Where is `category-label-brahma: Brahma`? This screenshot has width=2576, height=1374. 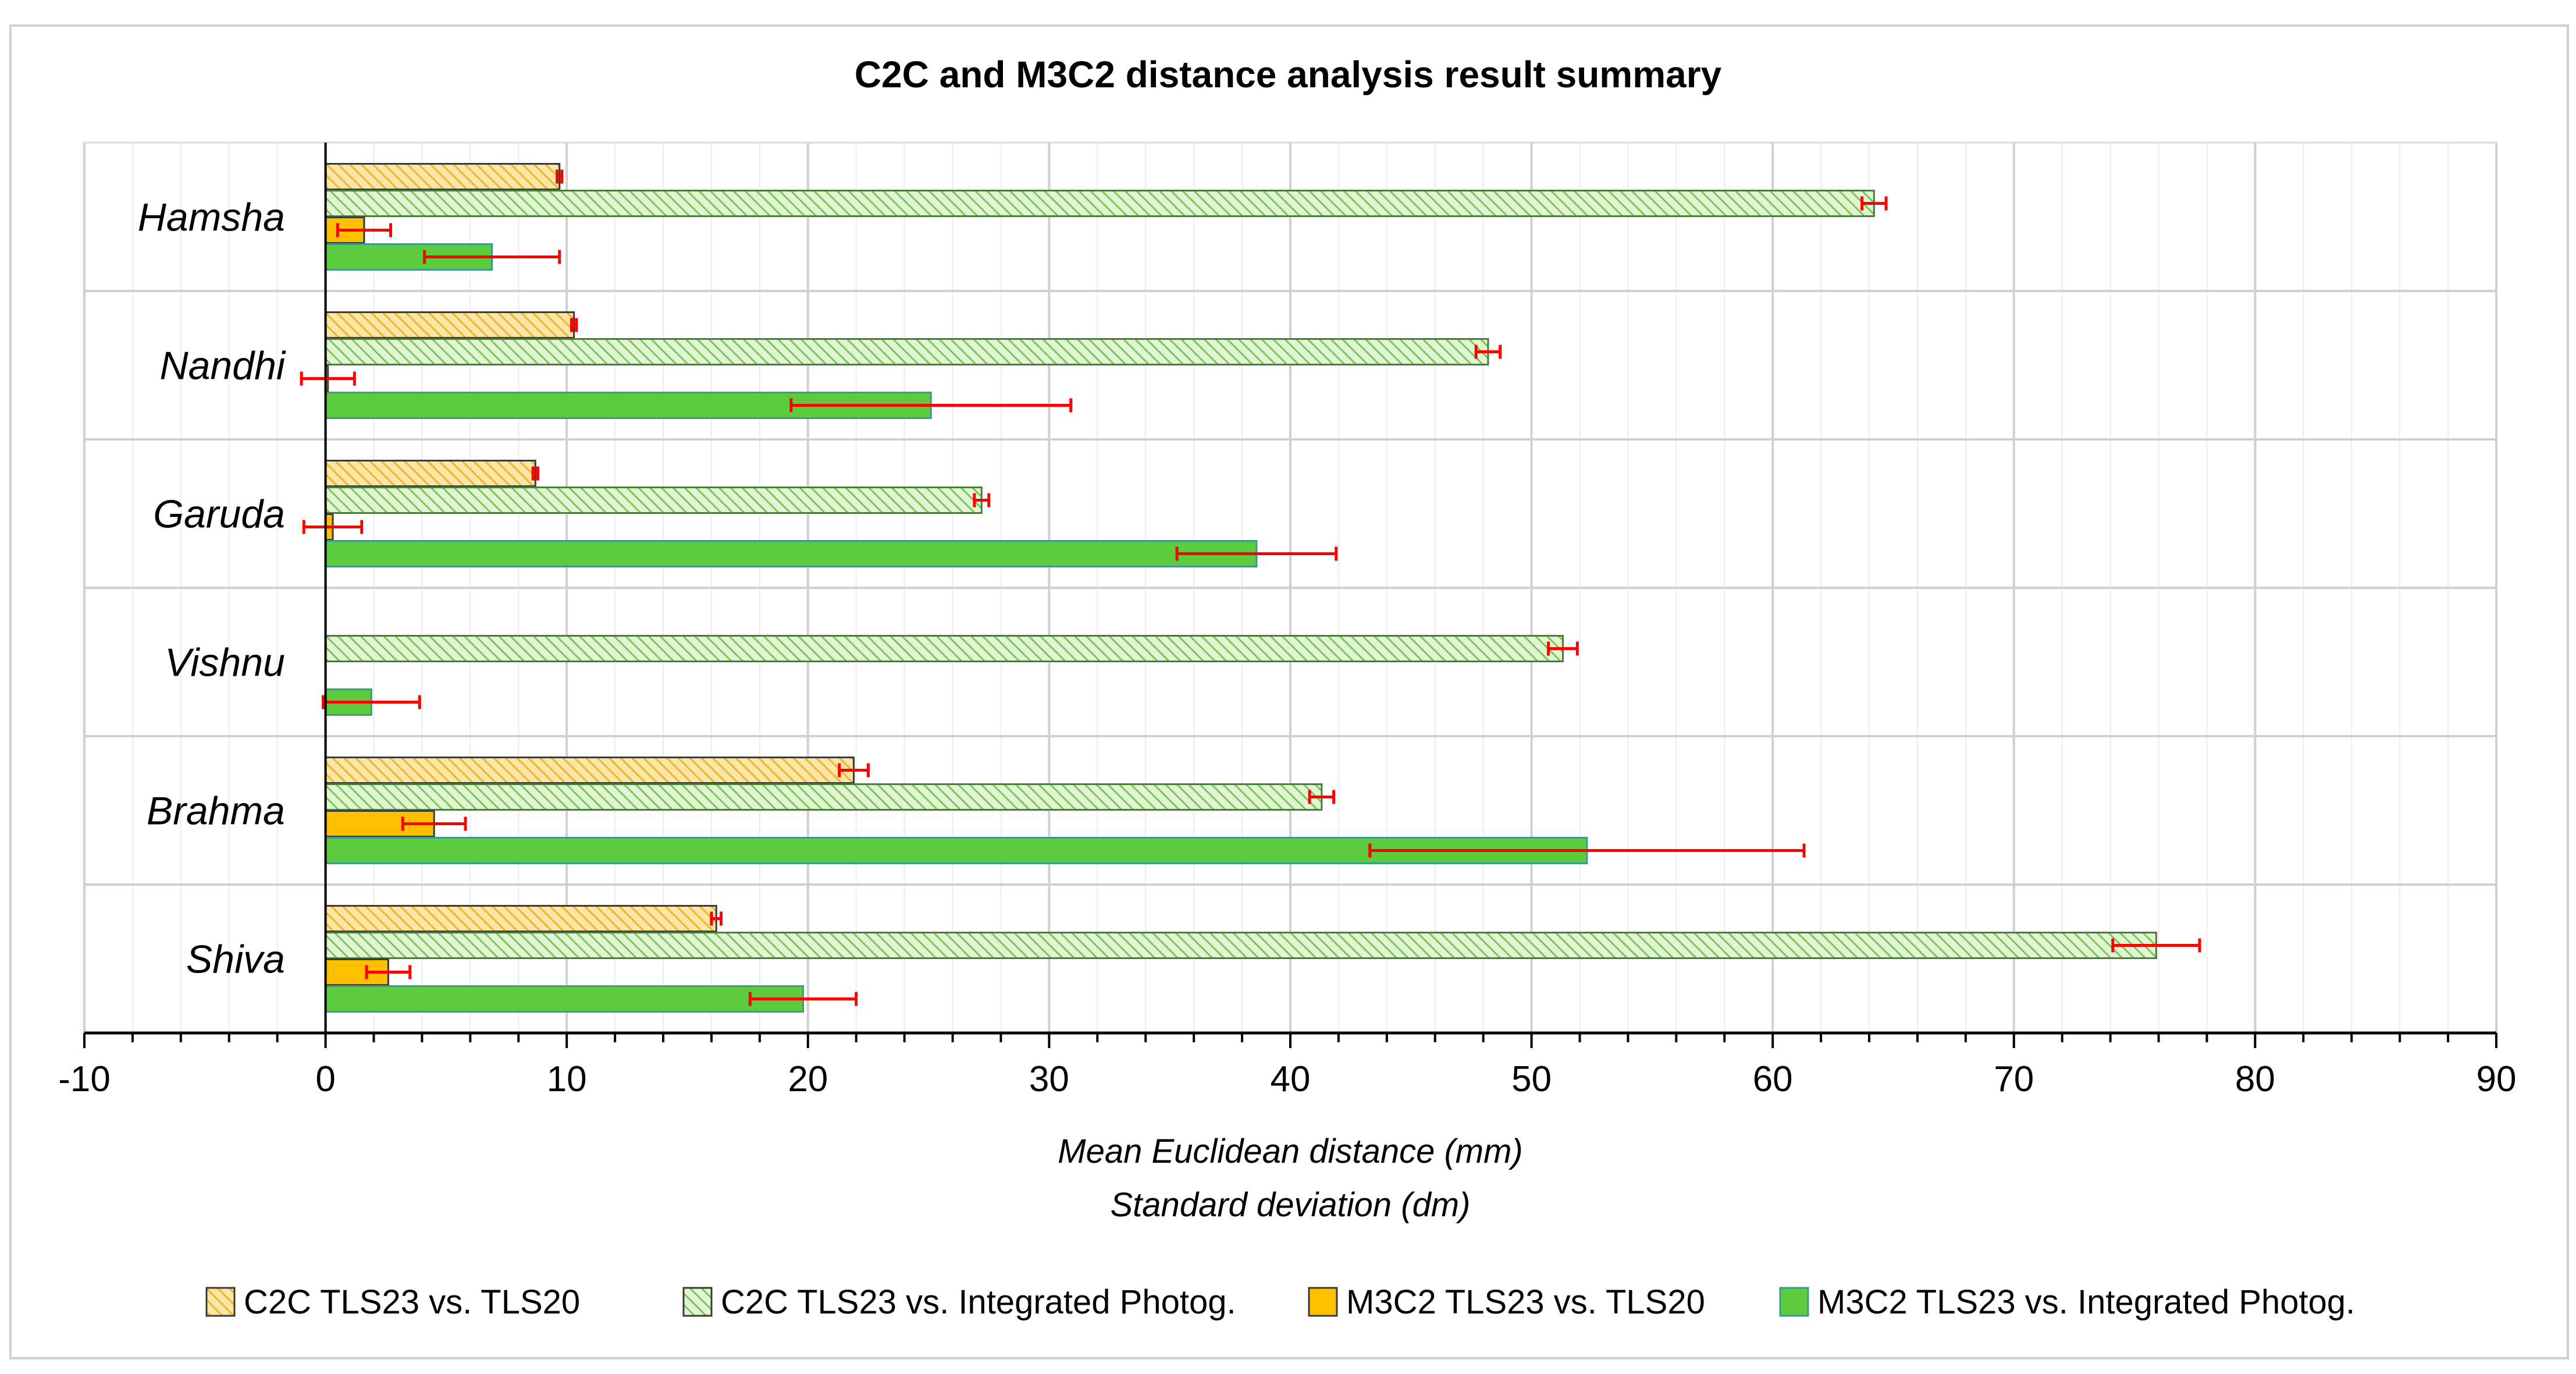
category-label-brahma: Brahma is located at coordinates (216, 811).